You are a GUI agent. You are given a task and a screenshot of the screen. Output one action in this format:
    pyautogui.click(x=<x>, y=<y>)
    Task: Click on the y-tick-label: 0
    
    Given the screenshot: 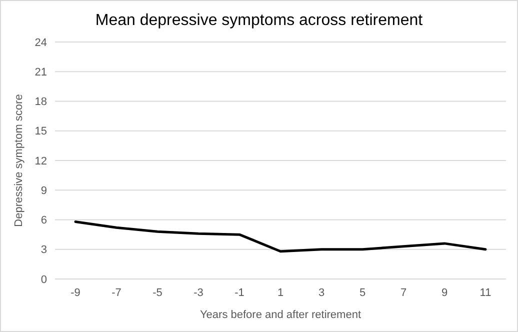 What is the action you would take?
    pyautogui.click(x=43, y=280)
    